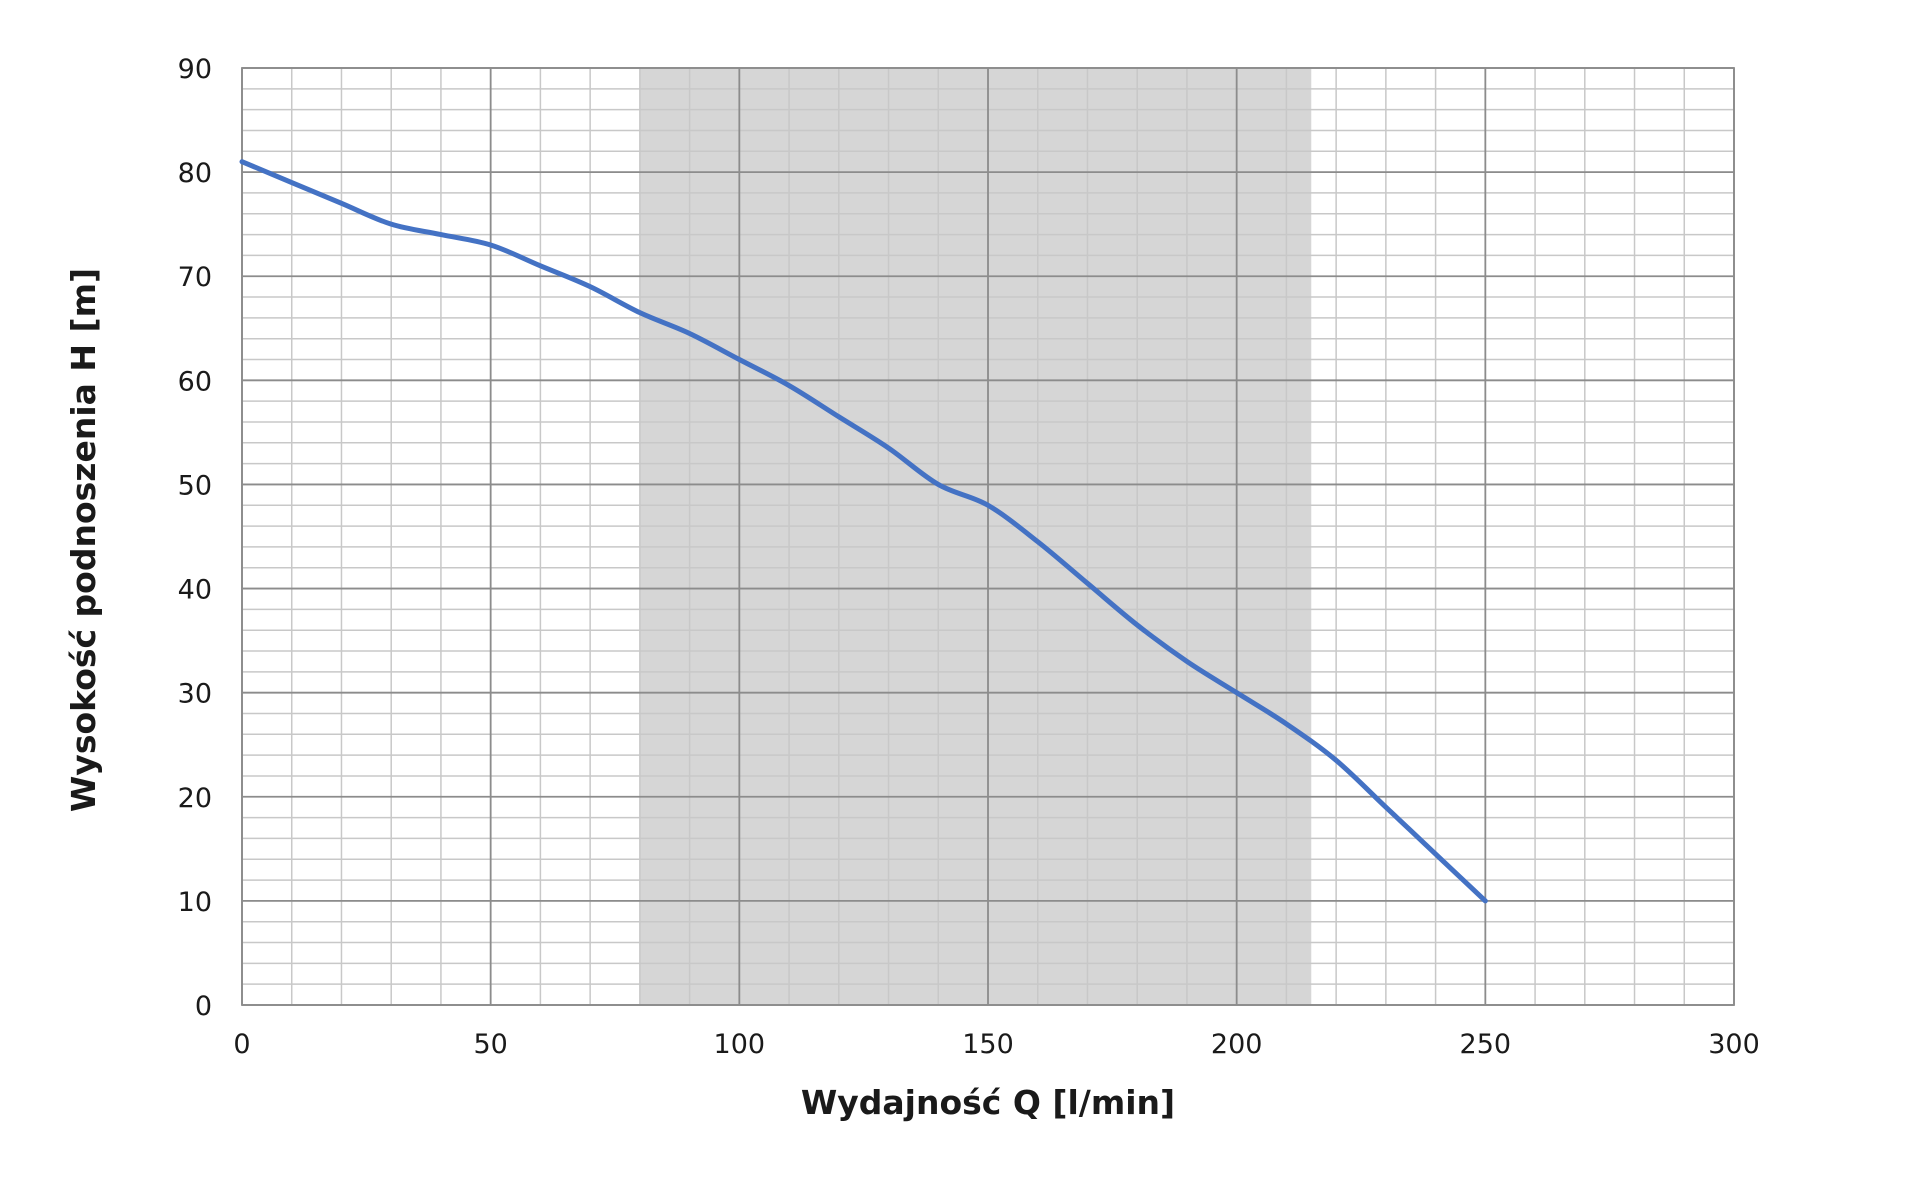  Describe the element at coordinates (1734, 1044) in the screenshot. I see `x-tick-label: 300` at that location.